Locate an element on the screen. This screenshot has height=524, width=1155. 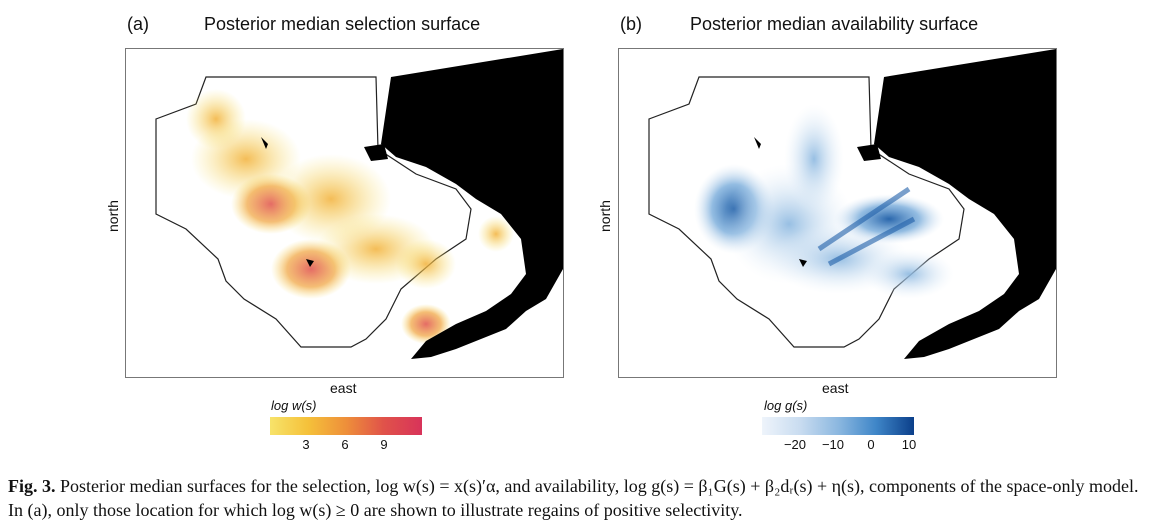
caption-label: Fig. 3. is located at coordinates (32, 486).